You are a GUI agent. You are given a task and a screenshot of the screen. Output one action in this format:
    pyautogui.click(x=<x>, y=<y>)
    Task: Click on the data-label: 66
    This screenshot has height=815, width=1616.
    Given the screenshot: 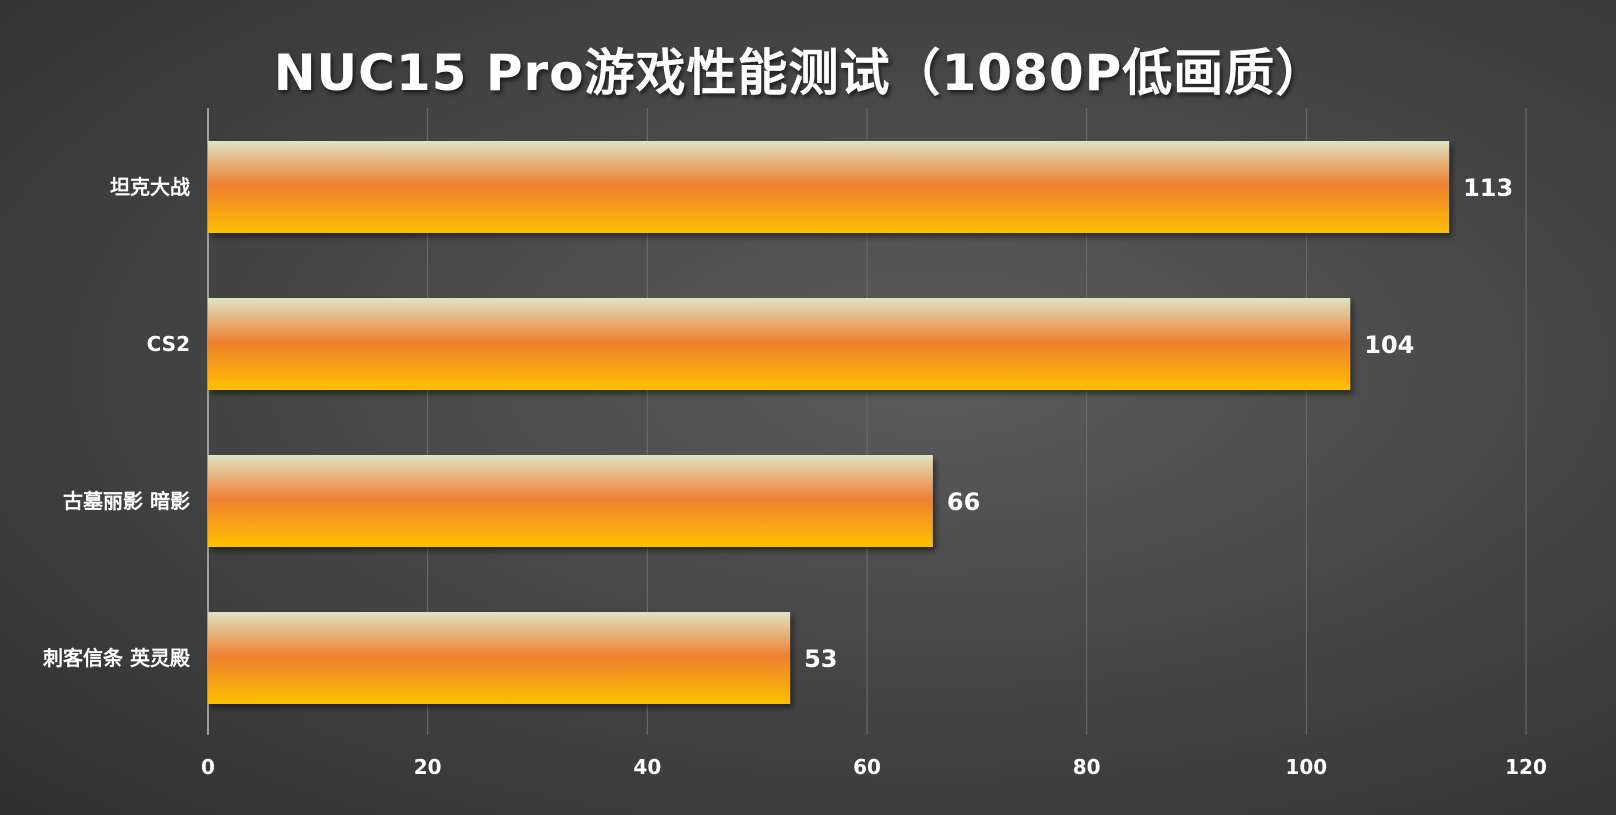 What is the action you would take?
    pyautogui.click(x=963, y=502)
    